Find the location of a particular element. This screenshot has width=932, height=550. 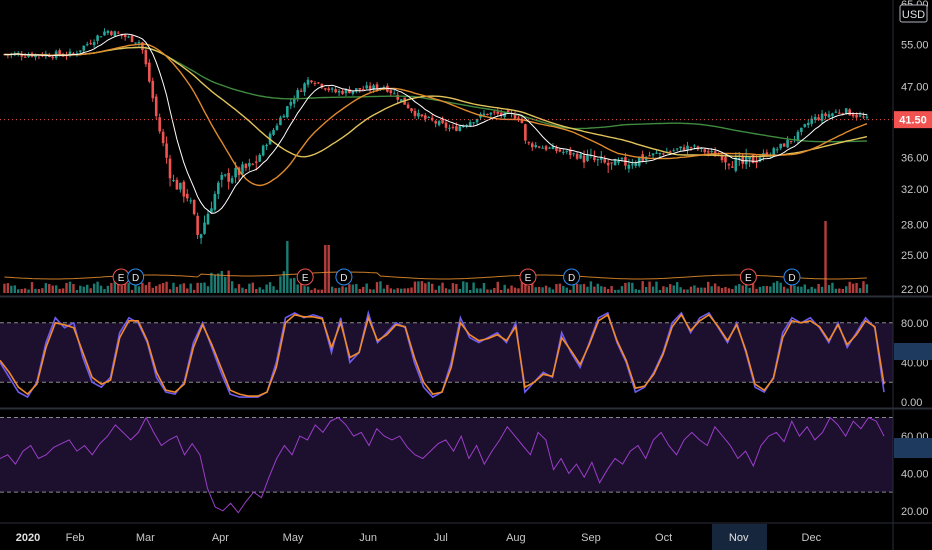

time-tick-label: Sep is located at coordinates (591, 538).